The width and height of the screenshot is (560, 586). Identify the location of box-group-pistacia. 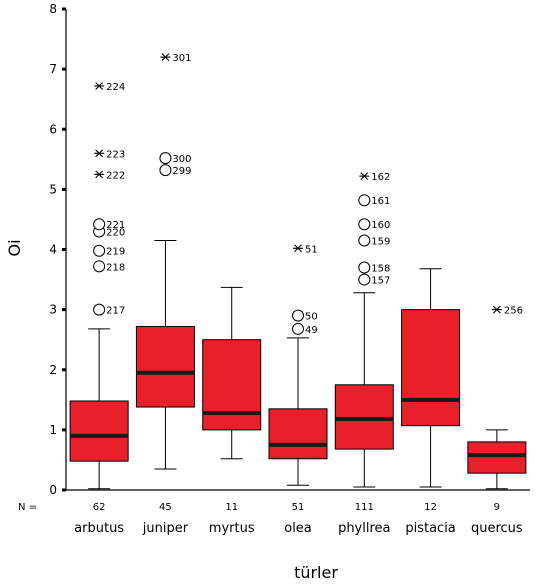
(431, 378).